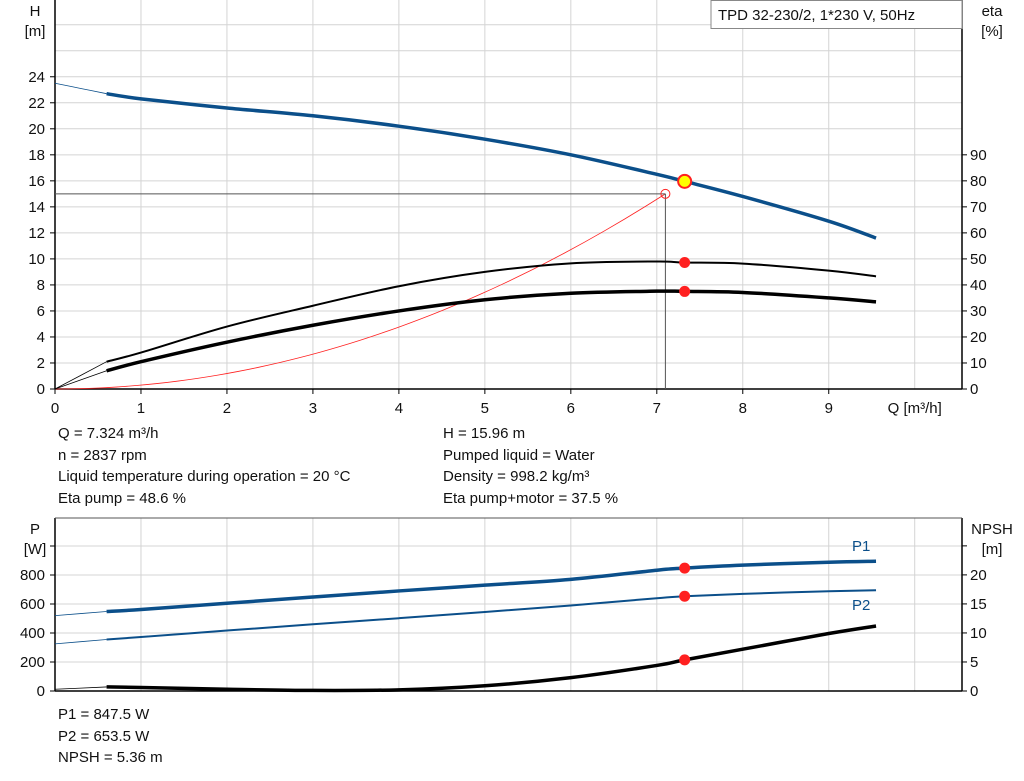  What do you see at coordinates (685, 660) in the screenshot?
I see `NPSH-duty-marker` at bounding box center [685, 660].